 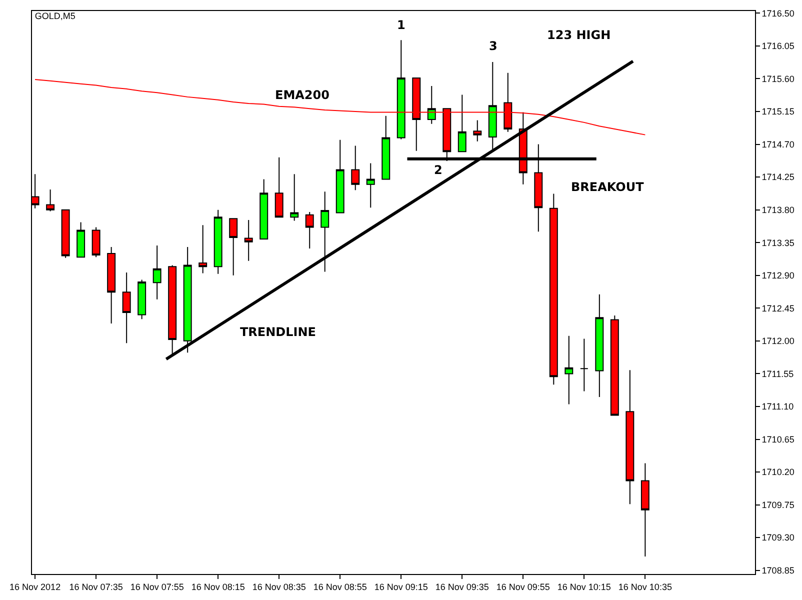 What do you see at coordinates (778, 308) in the screenshot?
I see `y-tick-label: 1712.45` at bounding box center [778, 308].